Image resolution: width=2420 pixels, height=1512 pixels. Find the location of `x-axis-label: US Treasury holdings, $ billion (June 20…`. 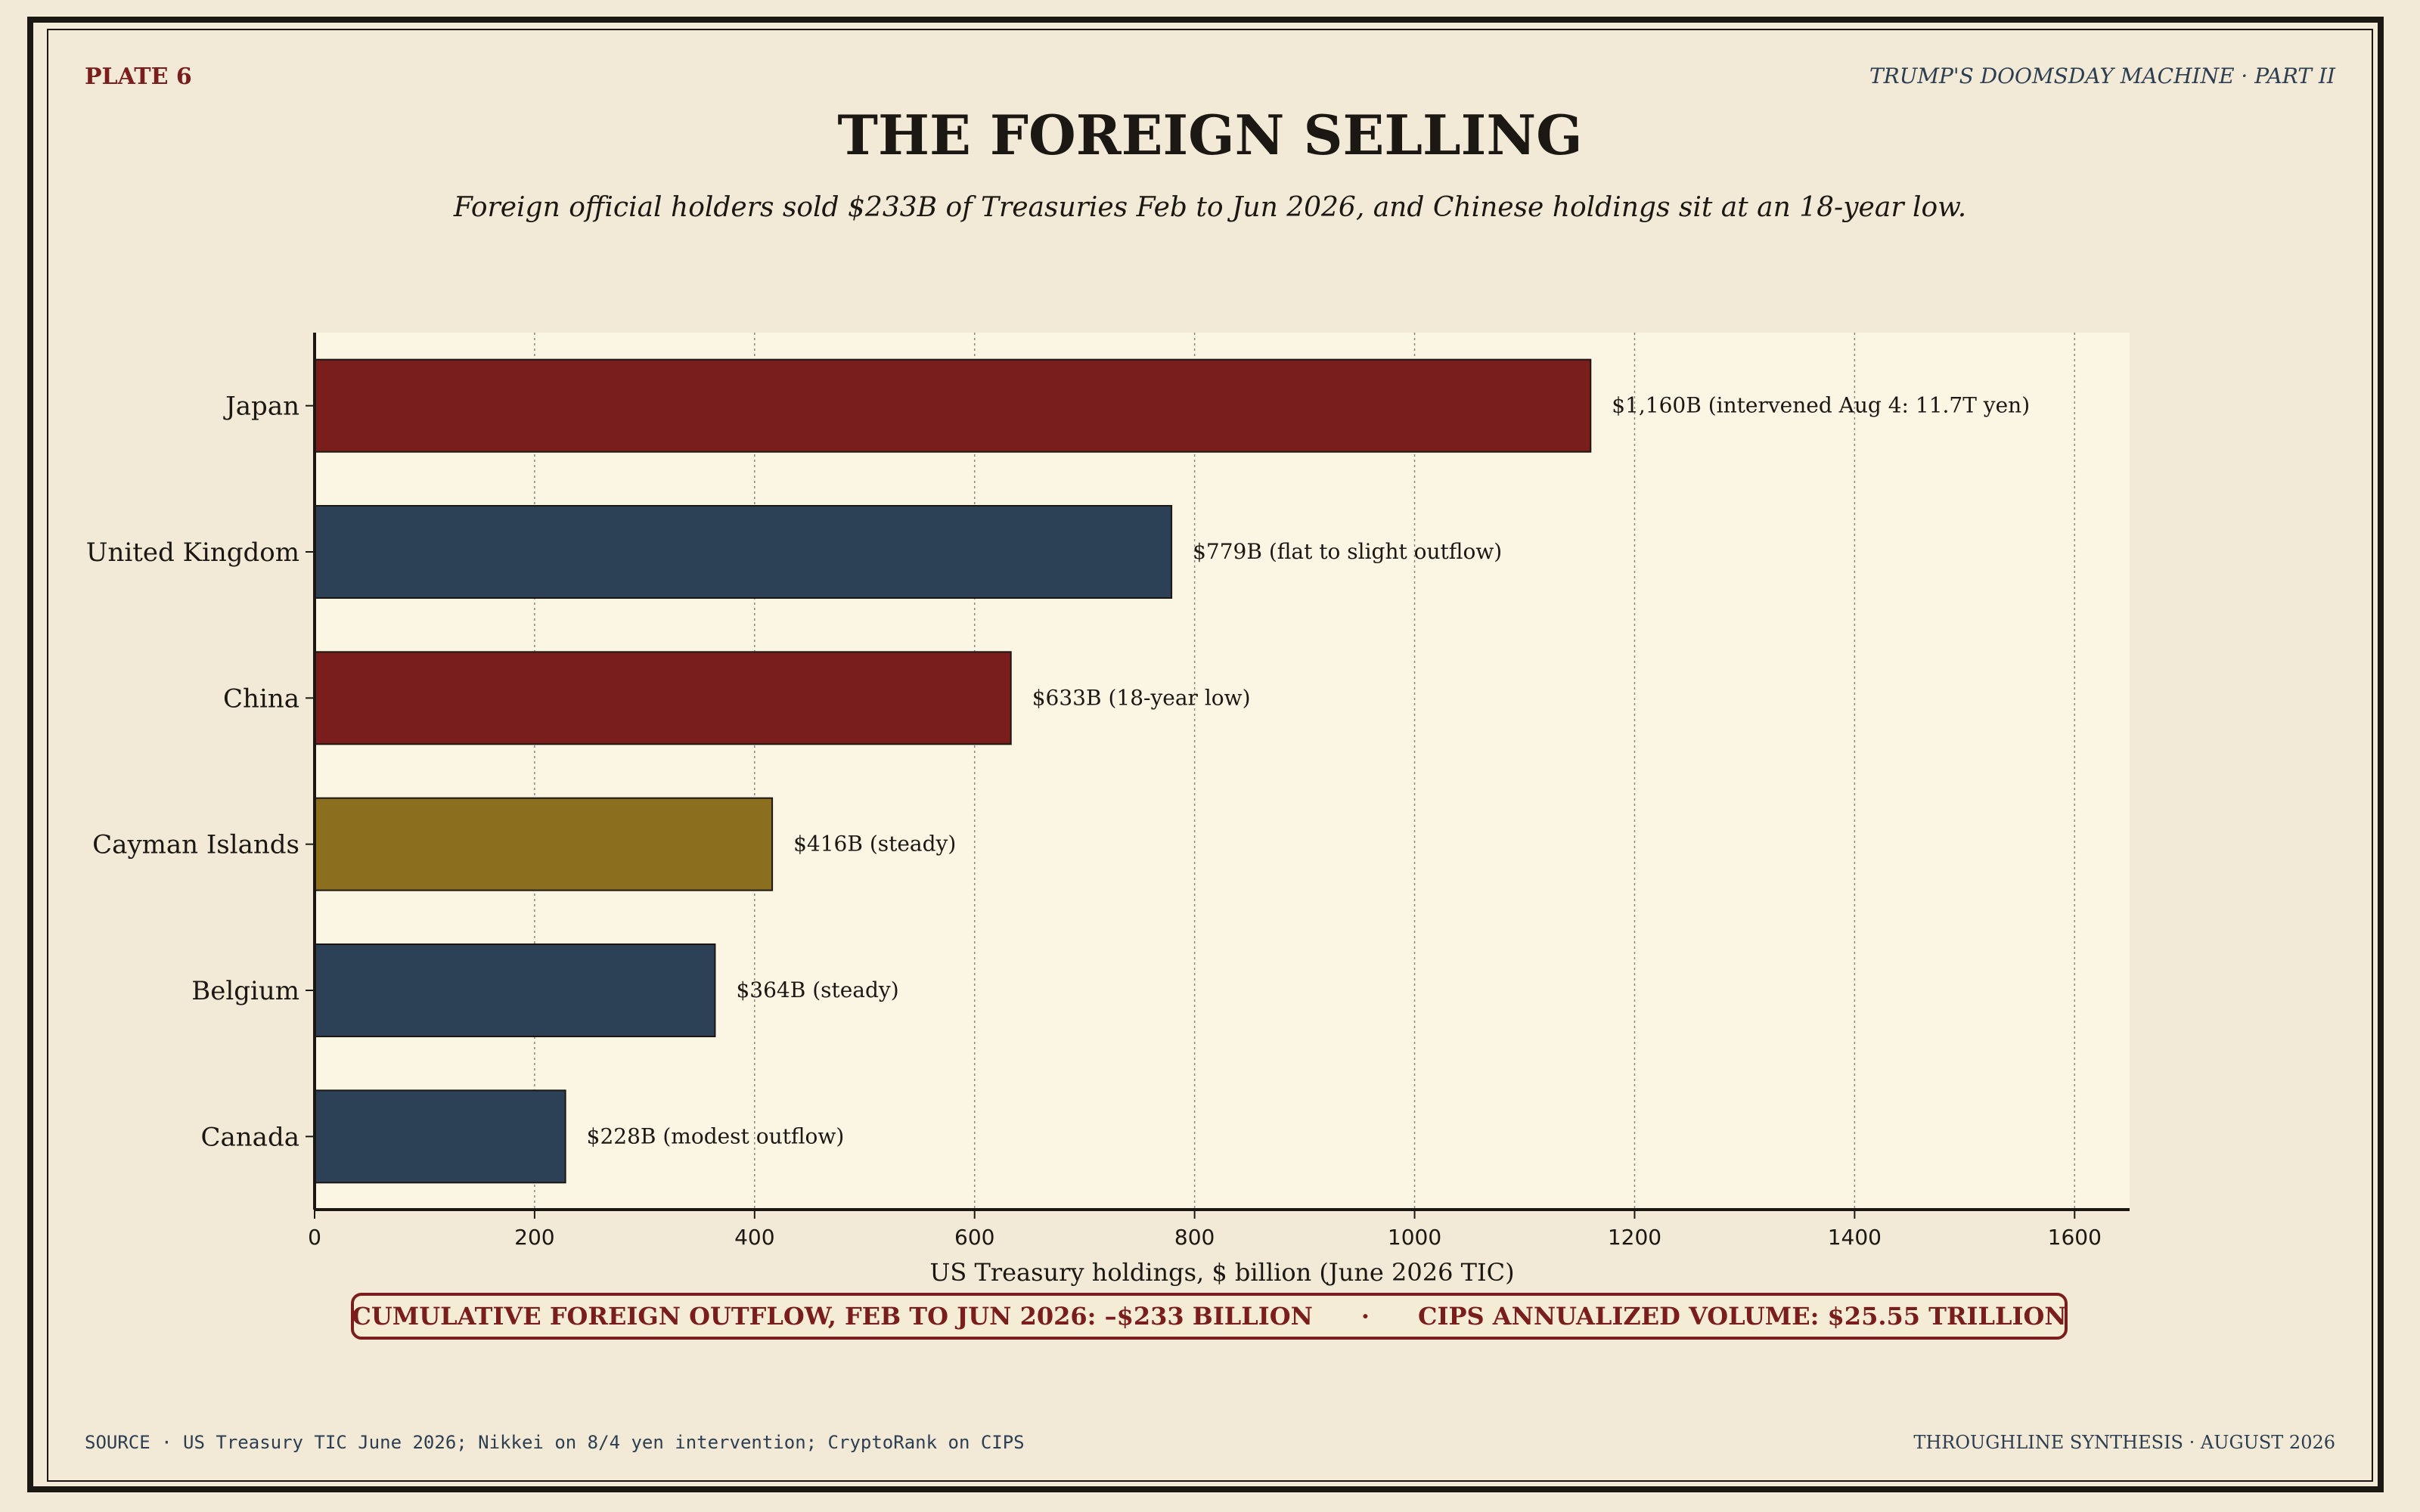

x-axis-label: US Treasury holdings, $ billion (June 20… is located at coordinates (1221, 1272).